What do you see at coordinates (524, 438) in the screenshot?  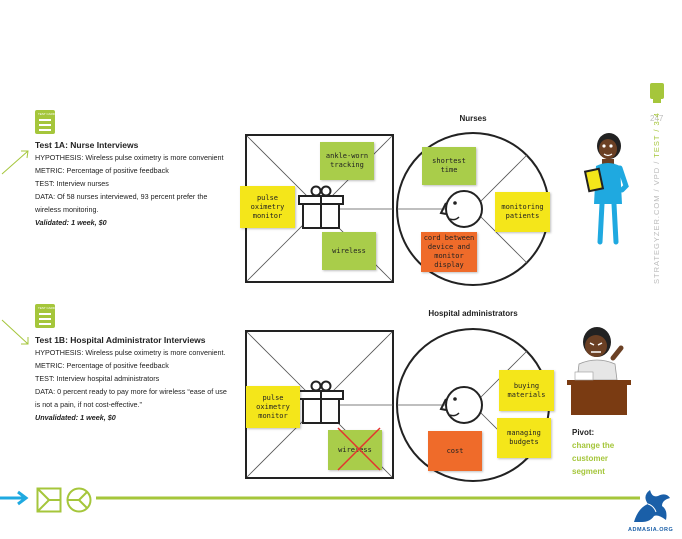 I see `sticky-managing-budgets: managing budgets` at bounding box center [524, 438].